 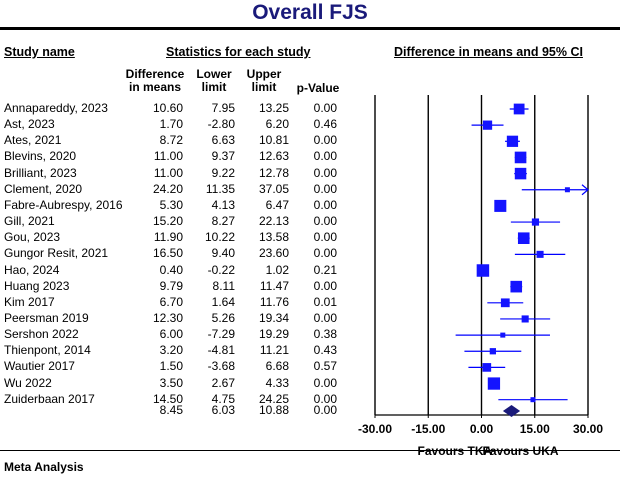 What do you see at coordinates (221, 334) in the screenshot?
I see `study-lower: -7.29` at bounding box center [221, 334].